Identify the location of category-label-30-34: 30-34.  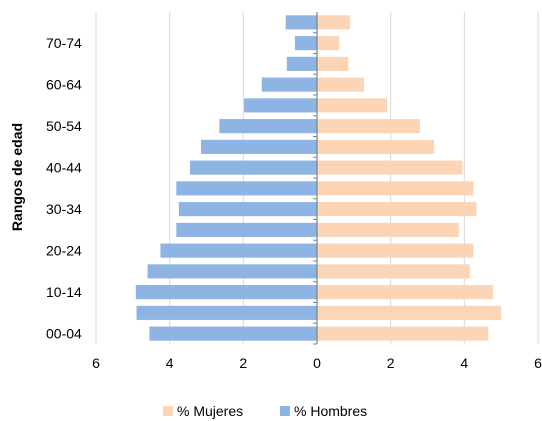
(64, 209).